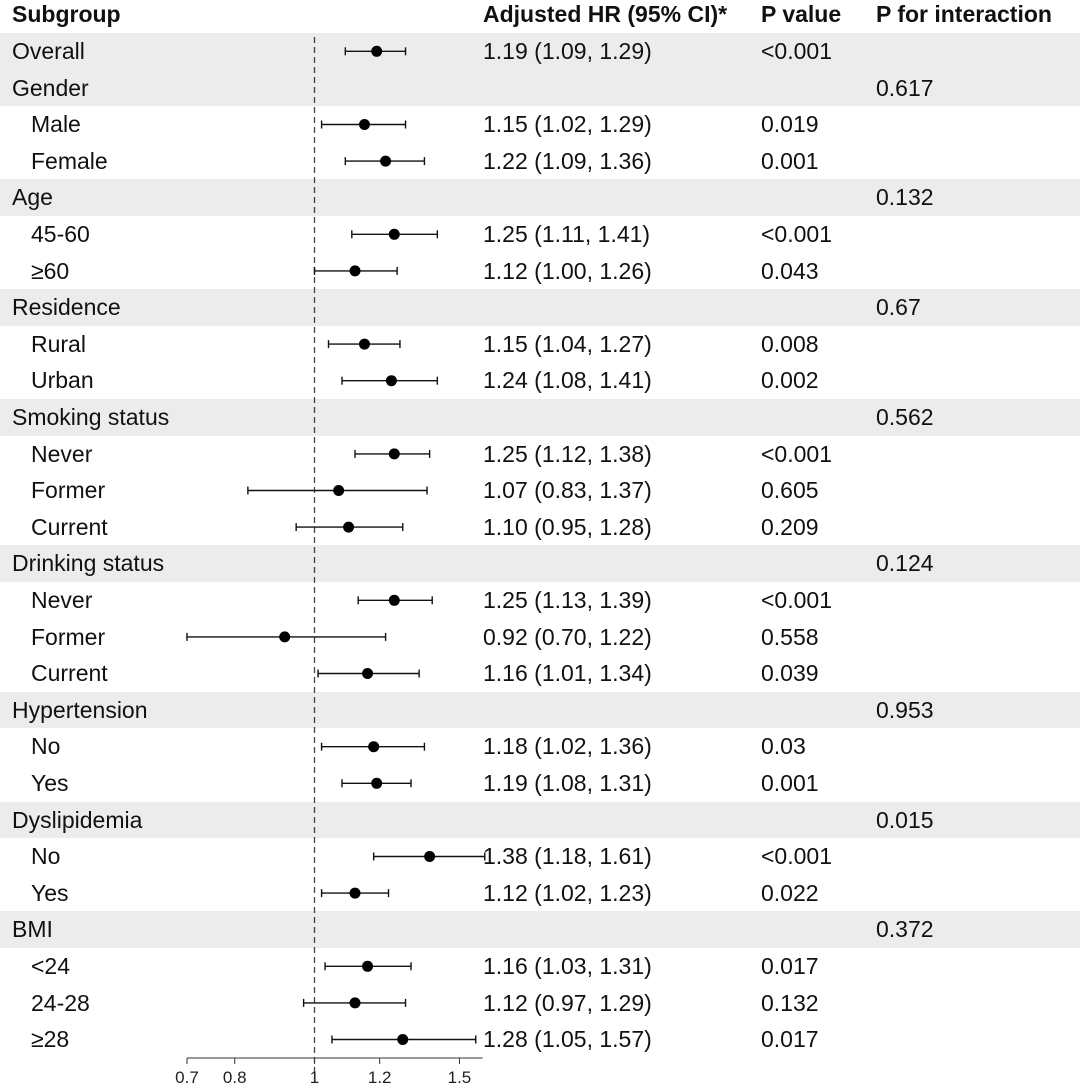 The width and height of the screenshot is (1080, 1092). I want to click on row-label: Urban, so click(62, 380).